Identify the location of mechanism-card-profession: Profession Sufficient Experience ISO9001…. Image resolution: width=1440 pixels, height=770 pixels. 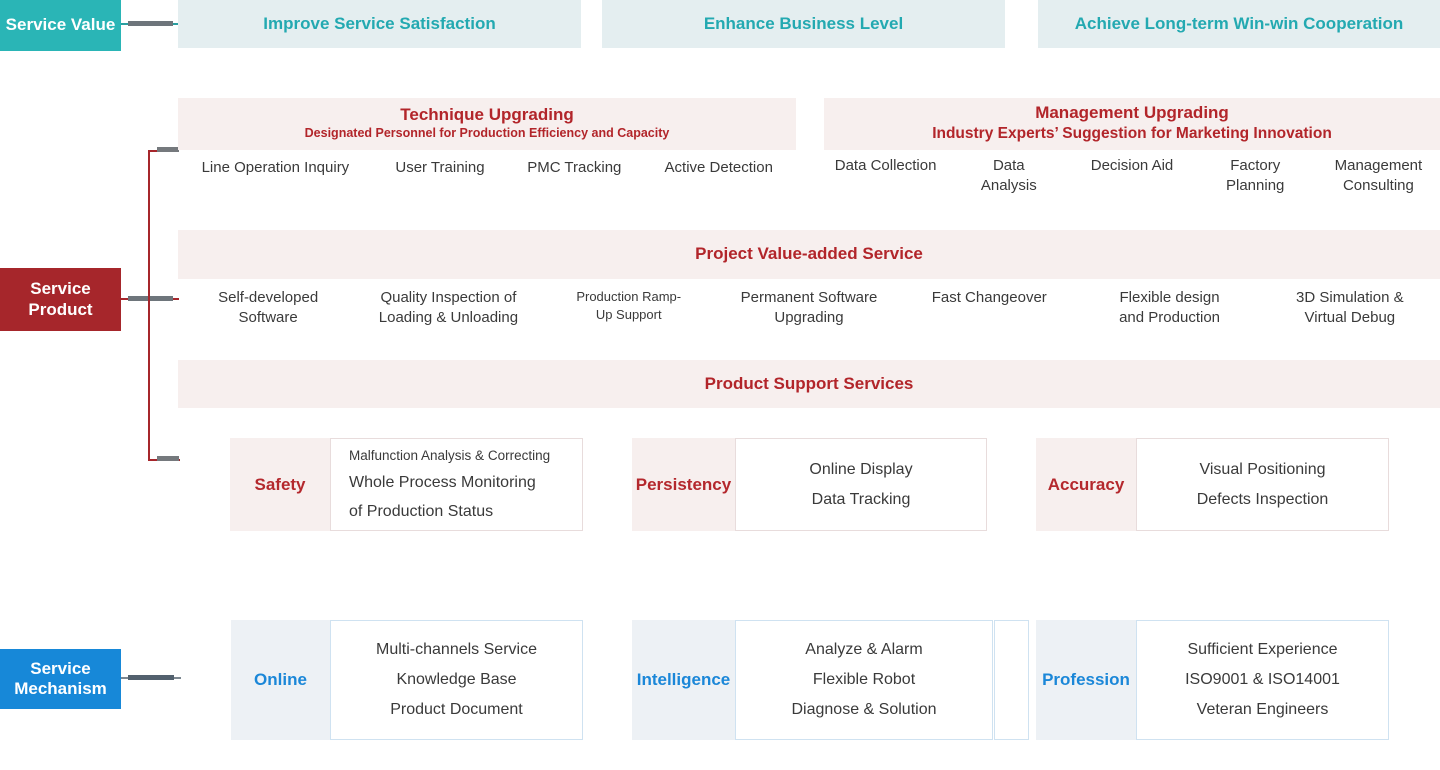
(1212, 680).